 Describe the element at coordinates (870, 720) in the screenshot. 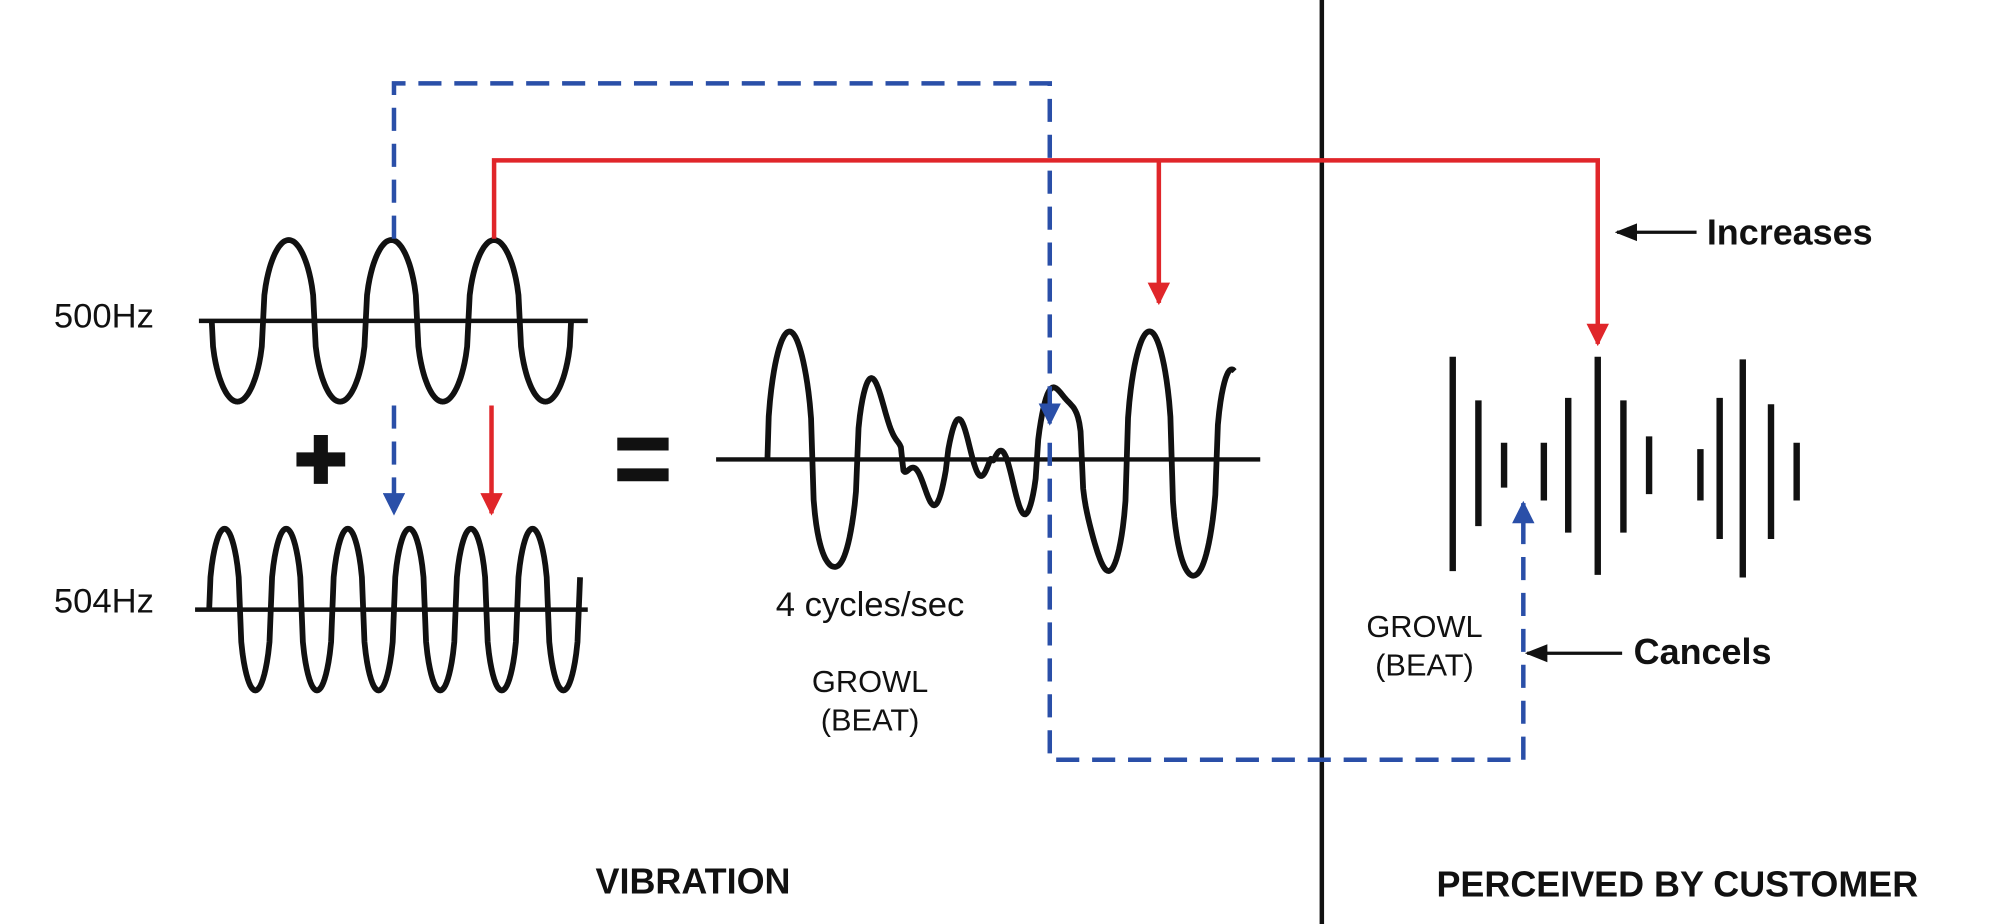

I see `beat-name: (BEAT)` at that location.